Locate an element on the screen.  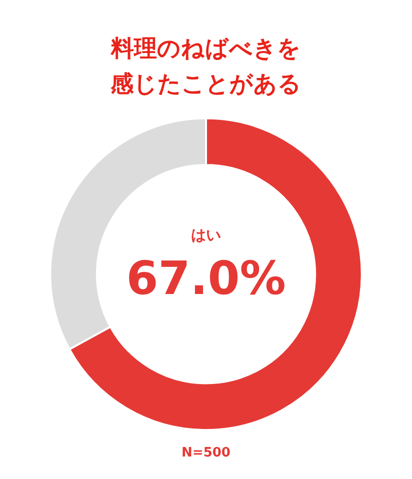
chart-title: 料理のねばべきを感じたことがある is located at coordinates (206, 67).